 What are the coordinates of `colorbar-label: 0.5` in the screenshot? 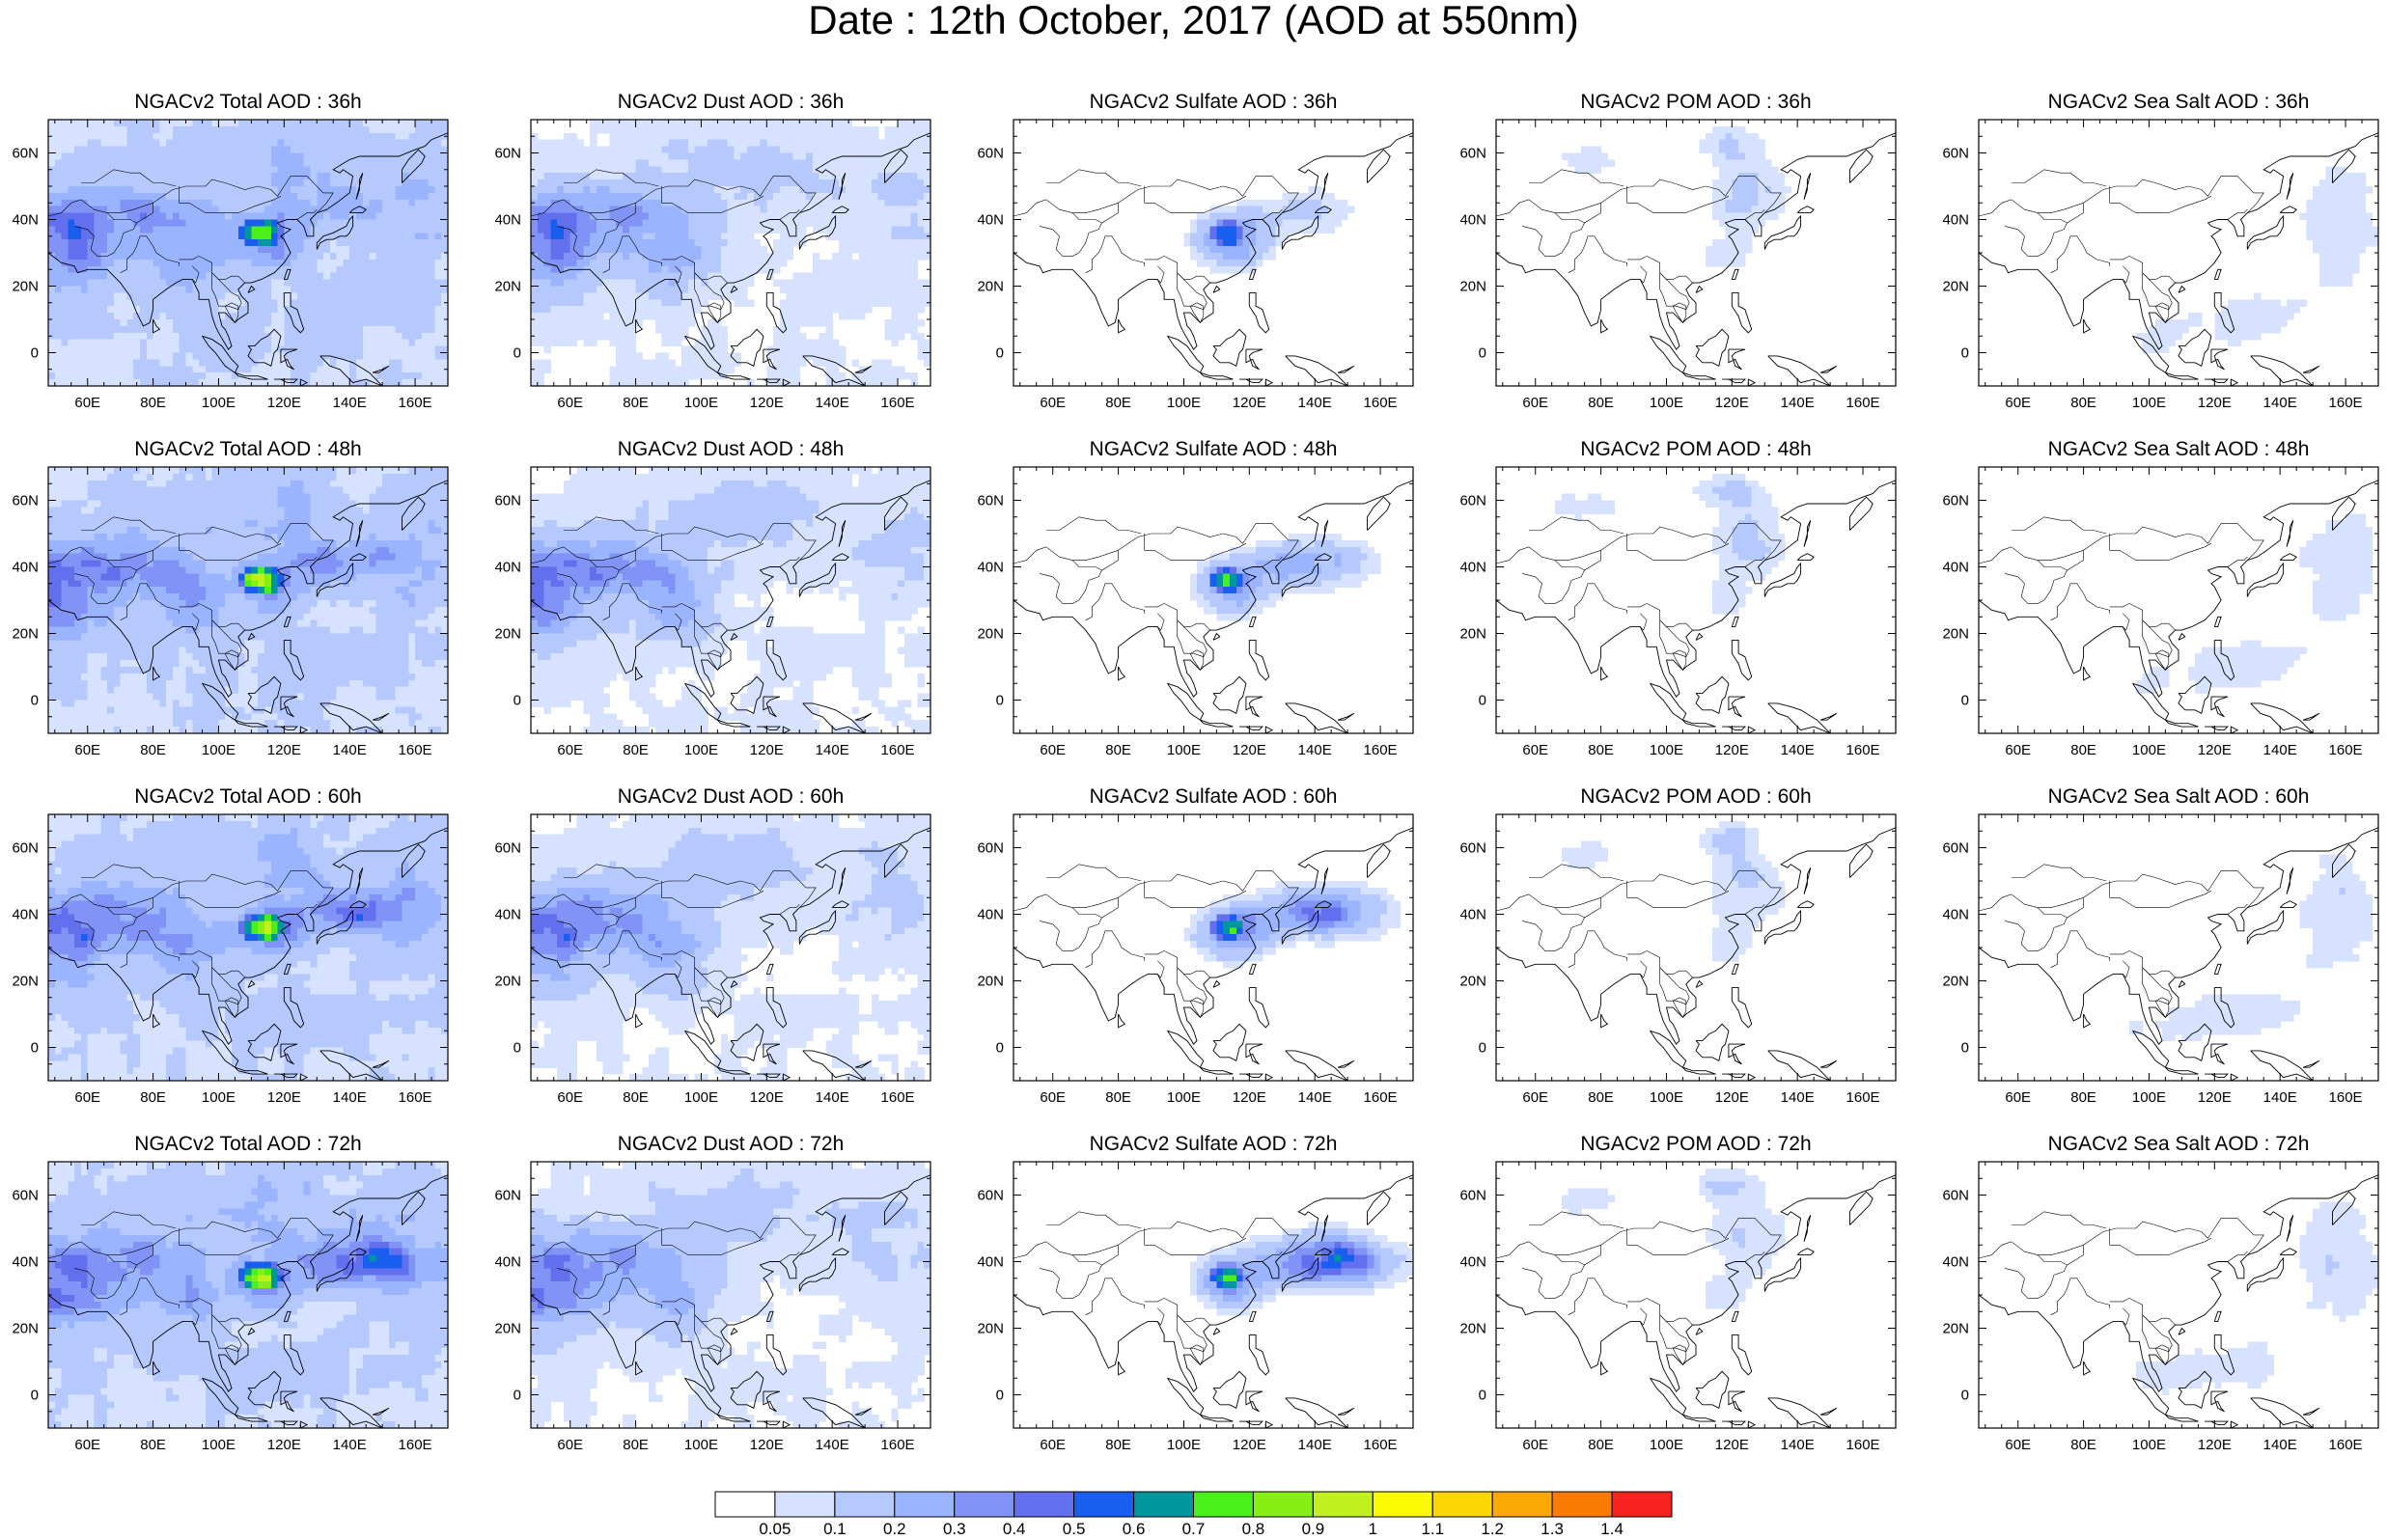 It's located at (1074, 1529).